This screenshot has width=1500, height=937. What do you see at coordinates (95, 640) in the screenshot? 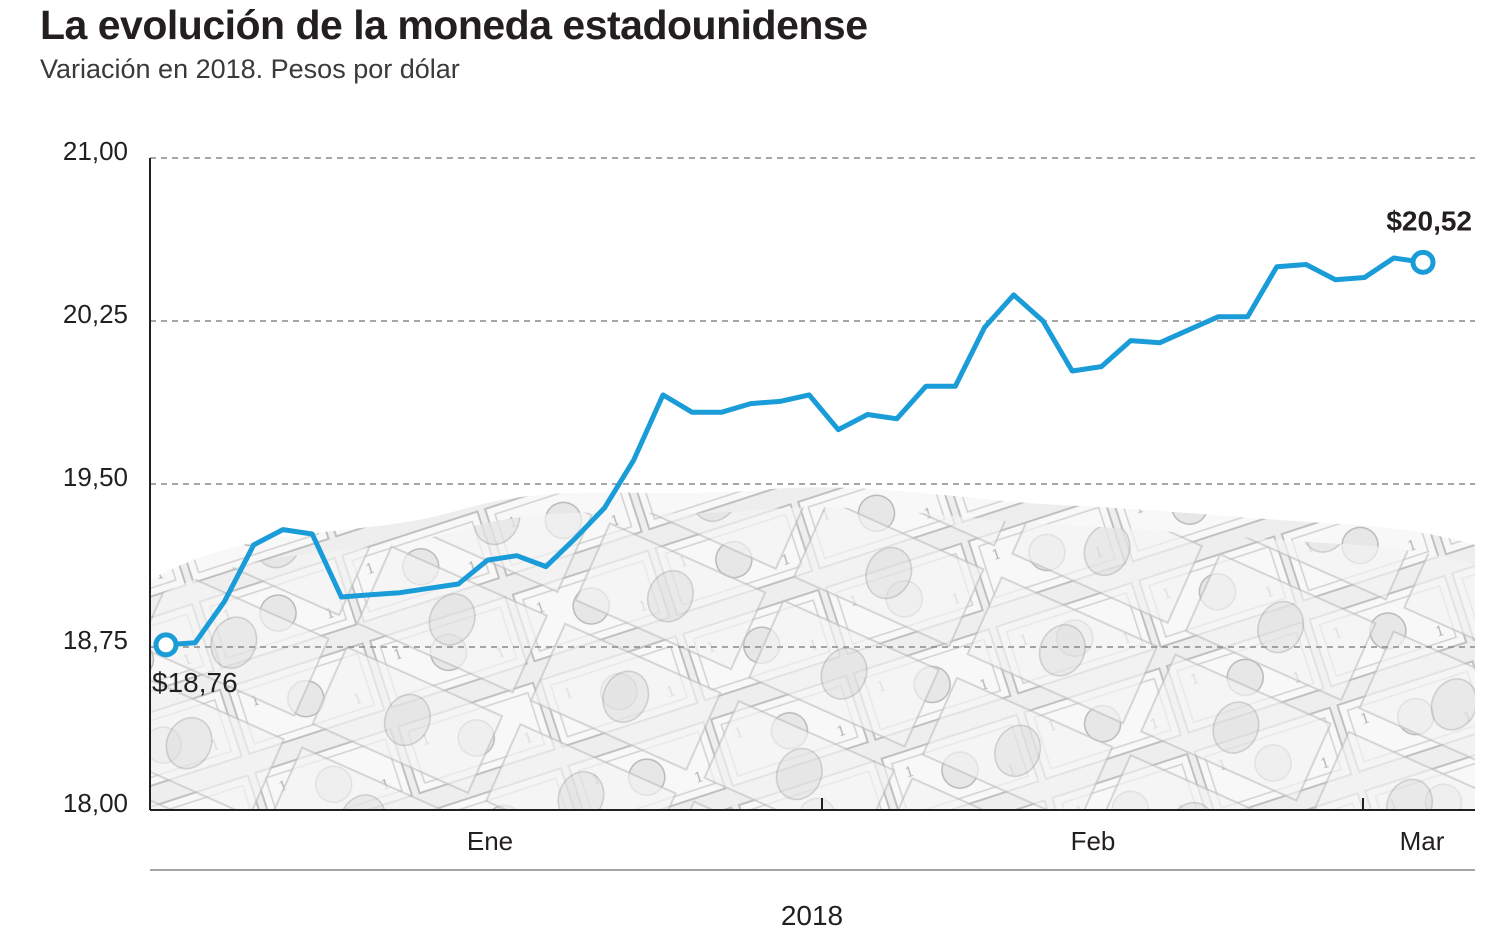
I see `y-tick-label: 18,75` at bounding box center [95, 640].